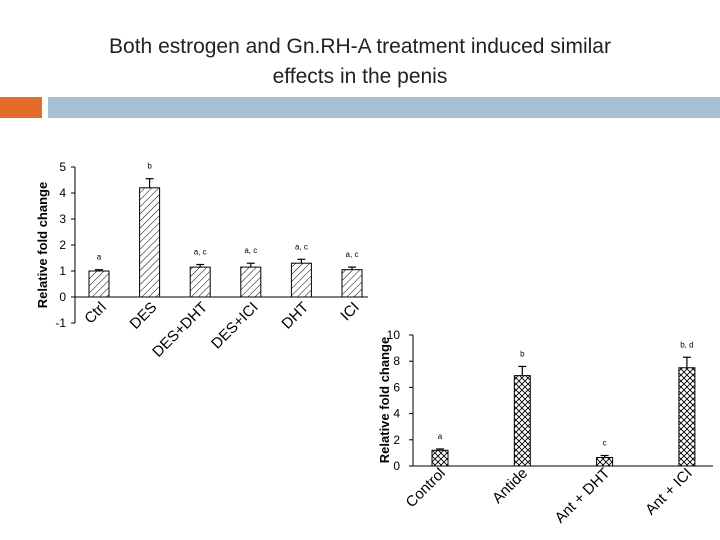  I want to click on header-strip, so click(384, 107).